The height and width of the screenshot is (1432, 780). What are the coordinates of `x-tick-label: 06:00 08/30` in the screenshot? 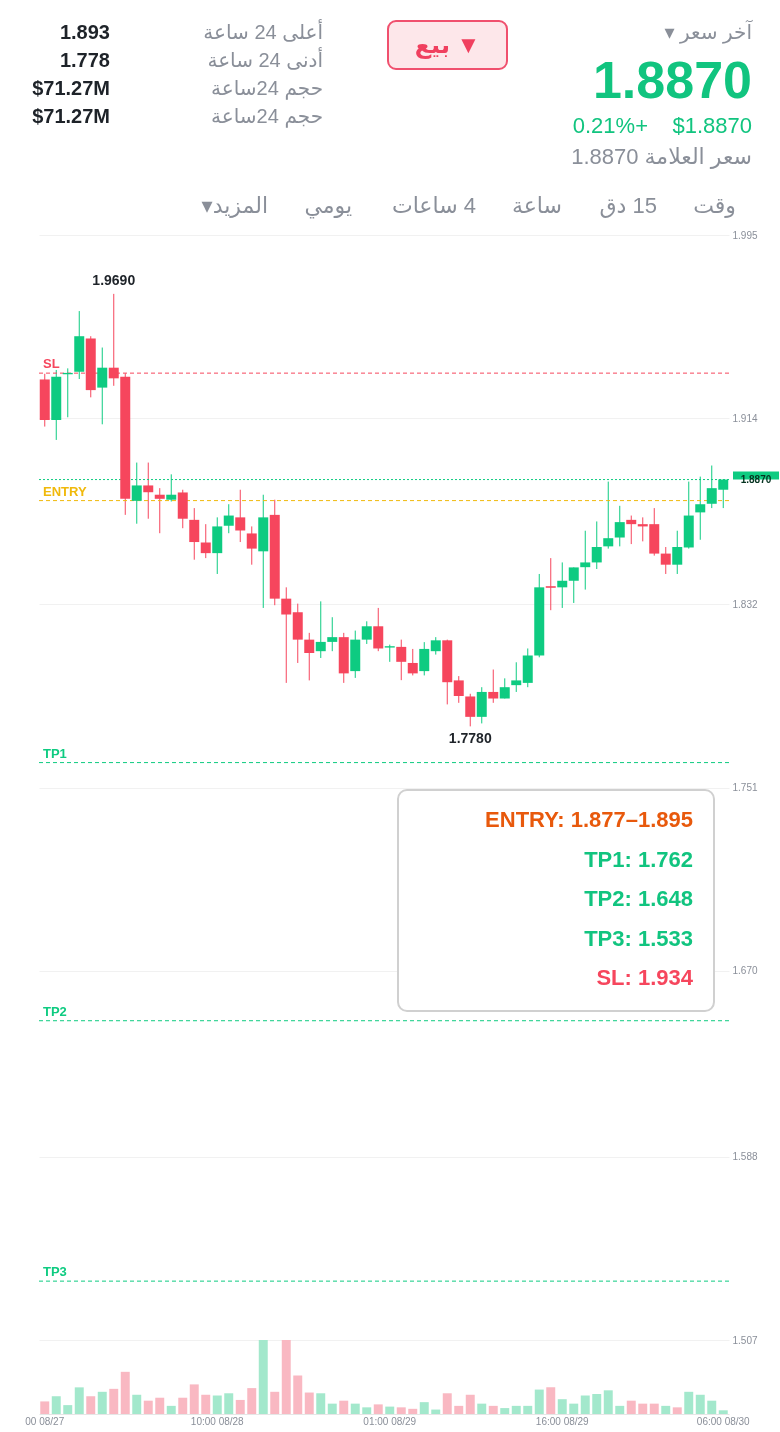 It's located at (723, 1421).